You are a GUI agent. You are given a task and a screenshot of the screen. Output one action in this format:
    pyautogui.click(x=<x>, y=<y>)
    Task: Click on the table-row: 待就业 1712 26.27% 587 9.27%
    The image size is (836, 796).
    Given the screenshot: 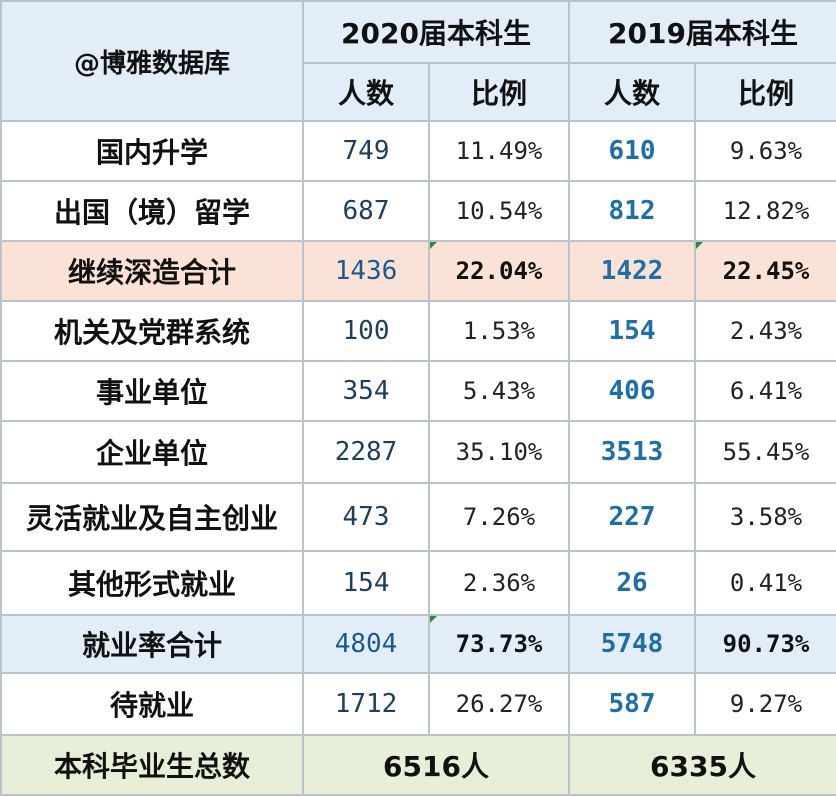 What is the action you would take?
    pyautogui.click(x=418, y=704)
    